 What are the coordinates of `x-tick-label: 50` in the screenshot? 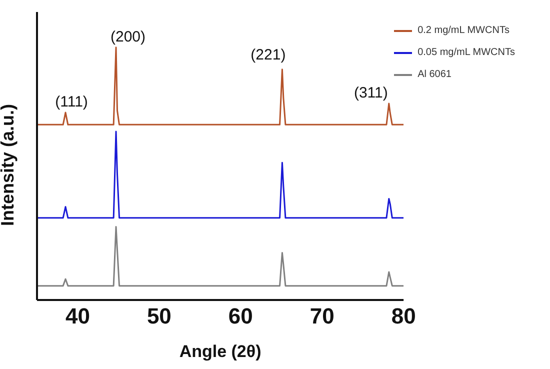 It's located at (159, 316).